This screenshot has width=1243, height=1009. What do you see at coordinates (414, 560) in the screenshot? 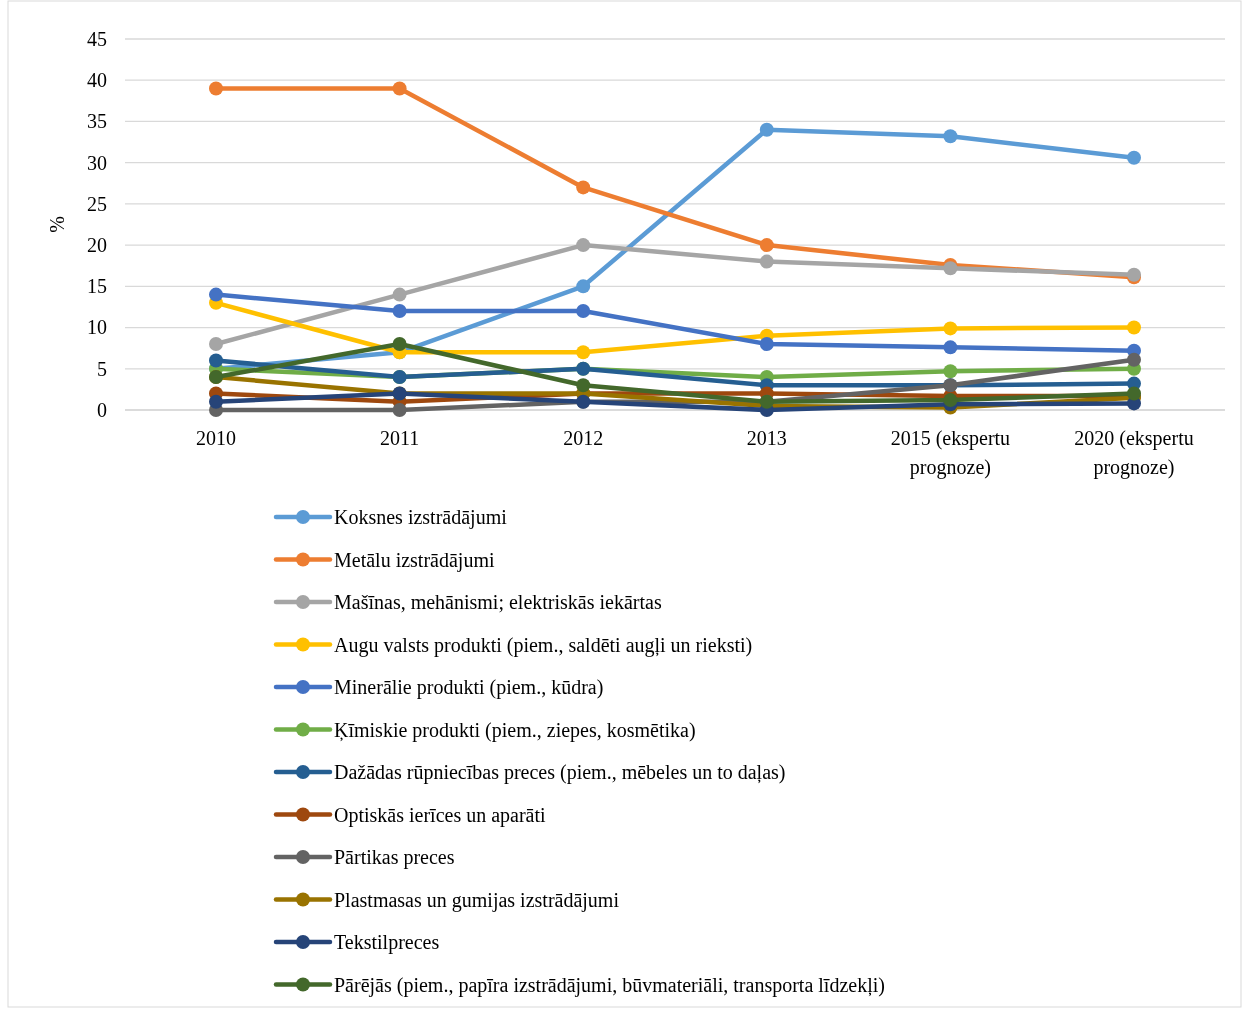
I see `legend-label: Metālu izstrādājumi` at bounding box center [414, 560].